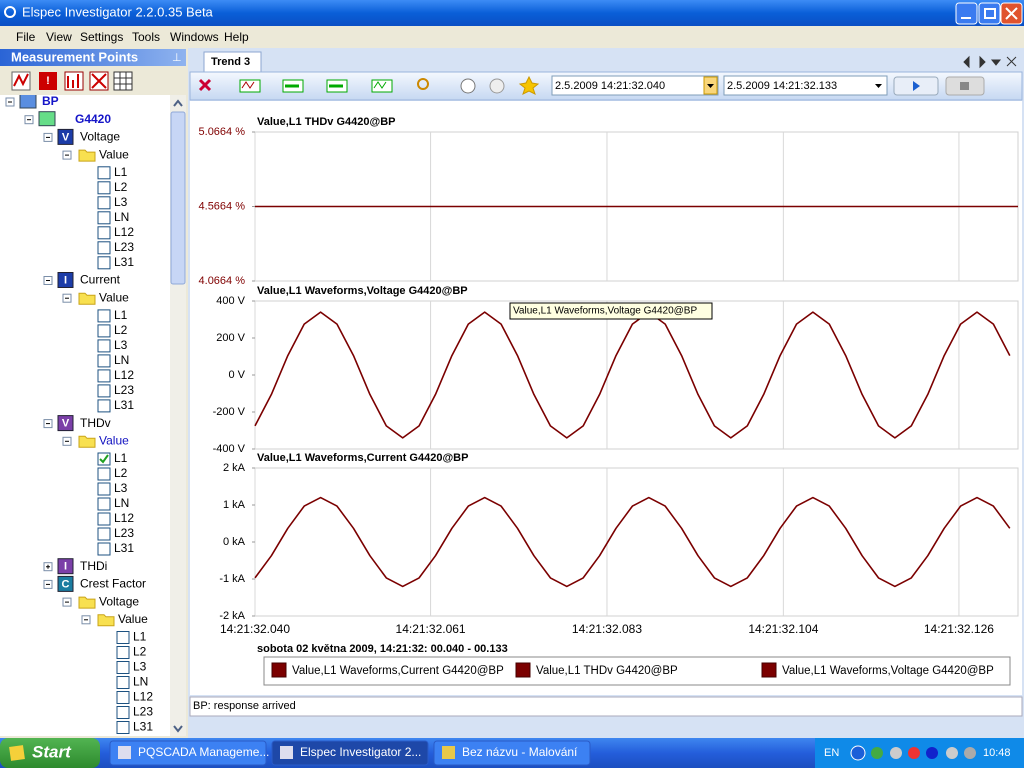 This screenshot has height=768, width=1024. I want to click on start-time-input, so click(635, 85).